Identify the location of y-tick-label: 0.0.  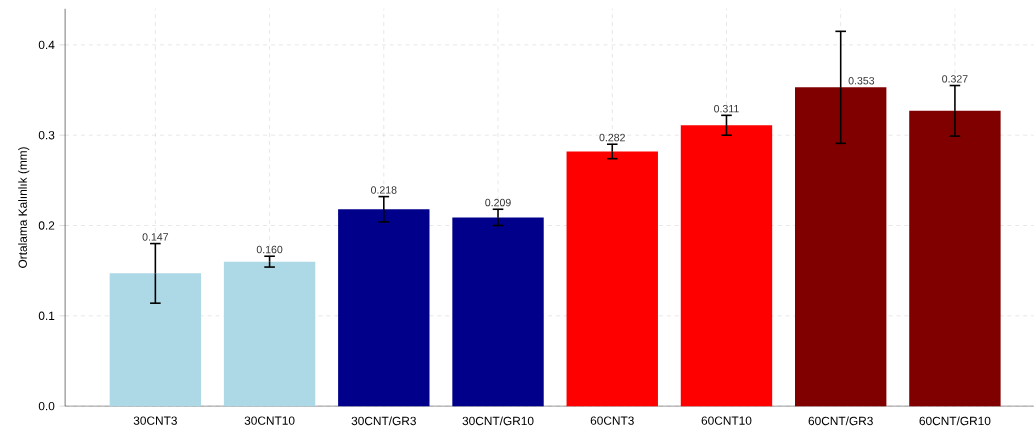
(46, 406).